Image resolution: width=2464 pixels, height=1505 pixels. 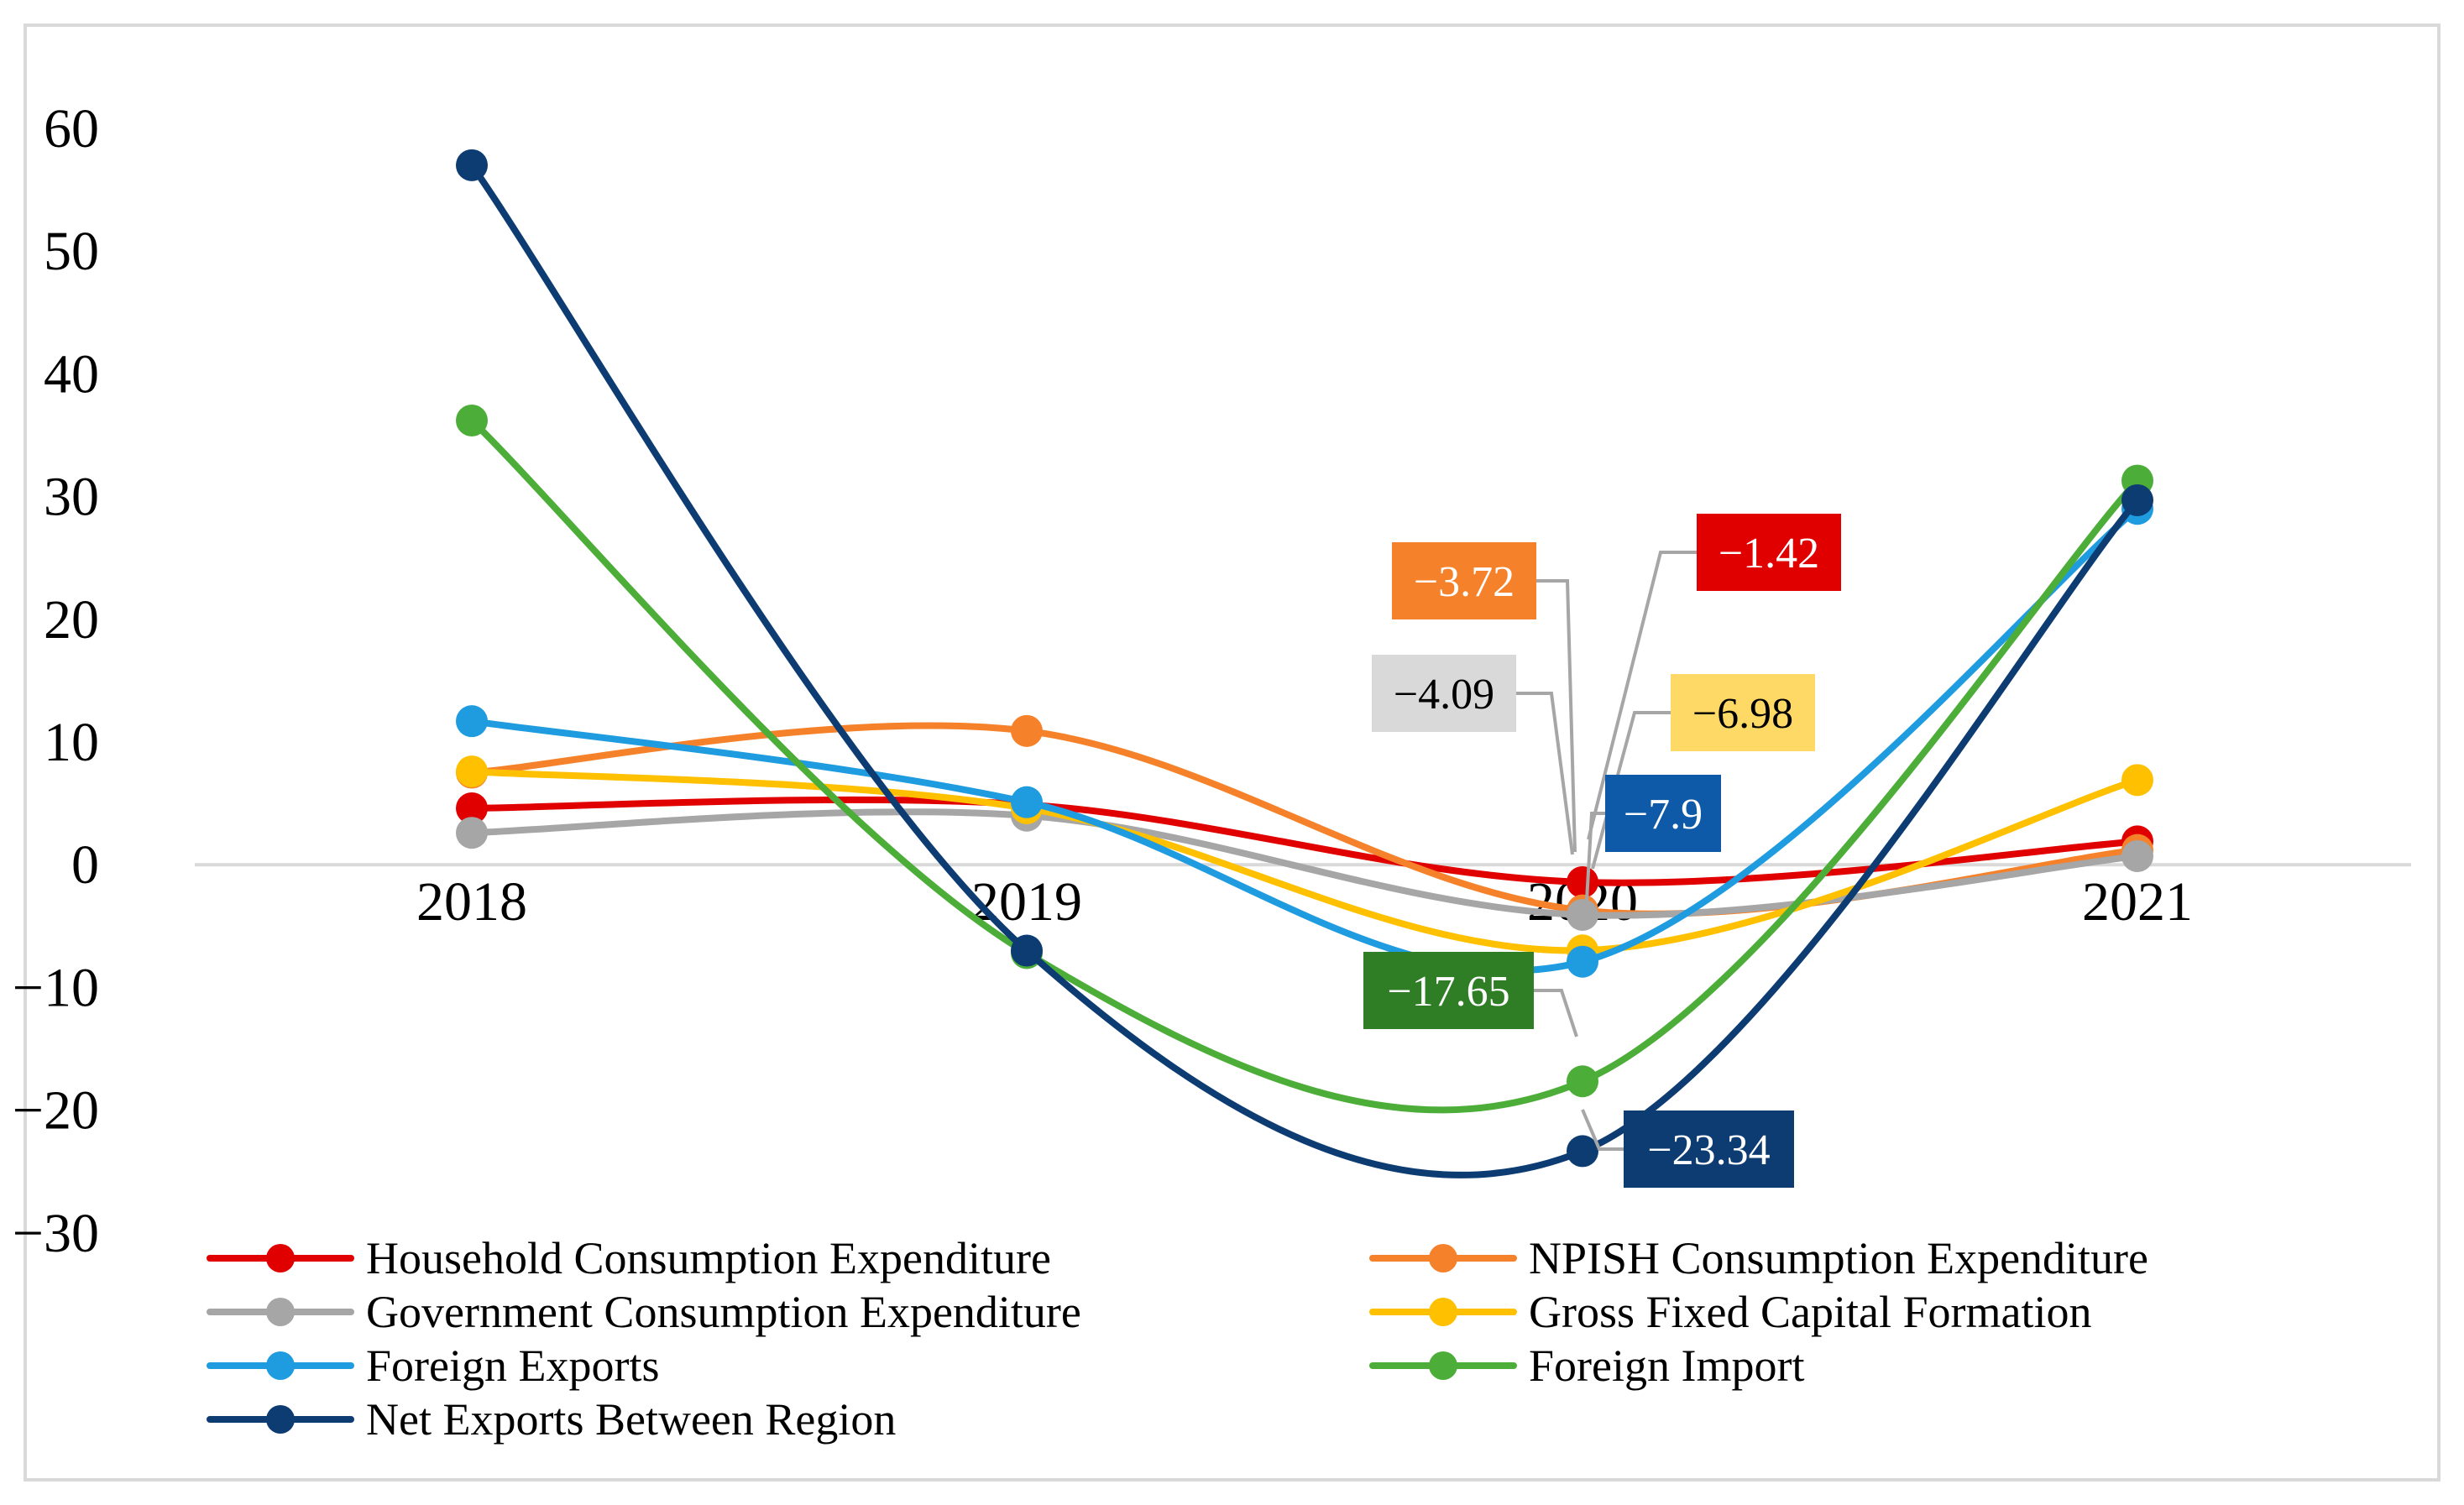 I want to click on x-tick-label: 2018, so click(x=471, y=902).